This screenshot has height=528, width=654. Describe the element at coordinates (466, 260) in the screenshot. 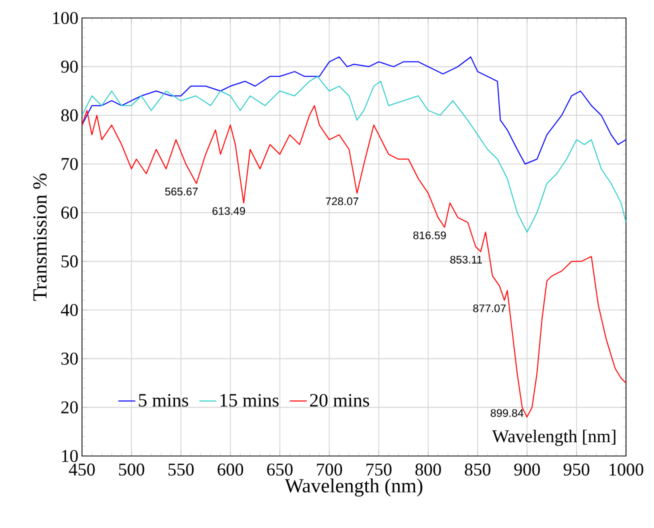

I see `annotation: 853.11` at that location.